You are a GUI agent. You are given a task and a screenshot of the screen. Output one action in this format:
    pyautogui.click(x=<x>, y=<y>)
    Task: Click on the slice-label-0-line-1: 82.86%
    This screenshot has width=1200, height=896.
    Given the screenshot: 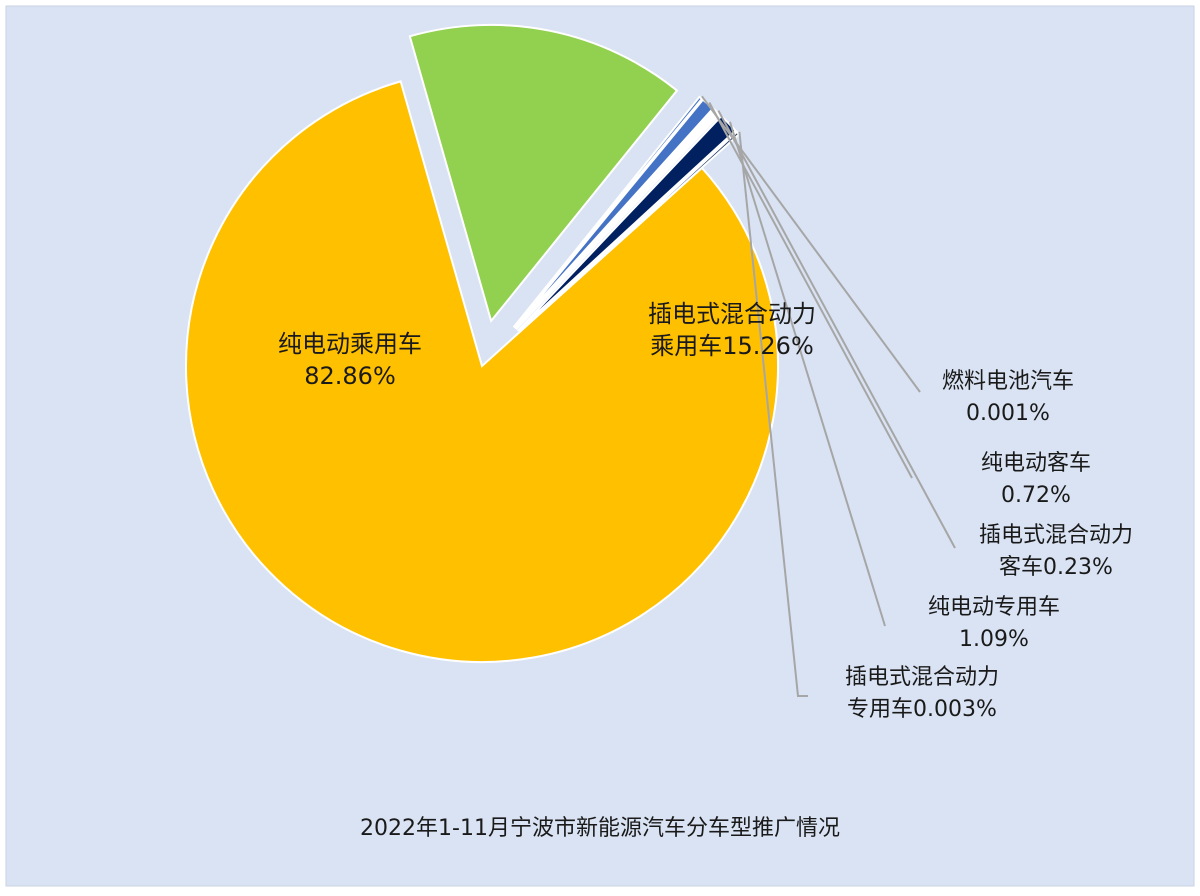 What is the action you would take?
    pyautogui.click(x=350, y=376)
    